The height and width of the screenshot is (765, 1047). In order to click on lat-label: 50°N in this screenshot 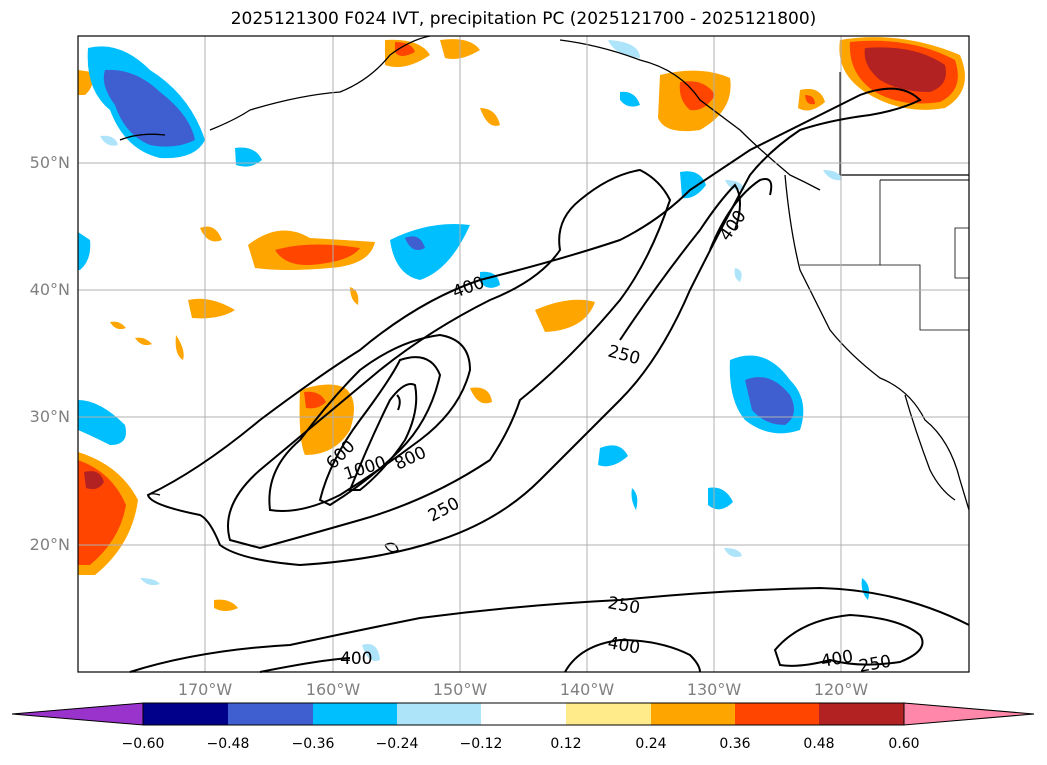, I will do `click(49, 162)`.